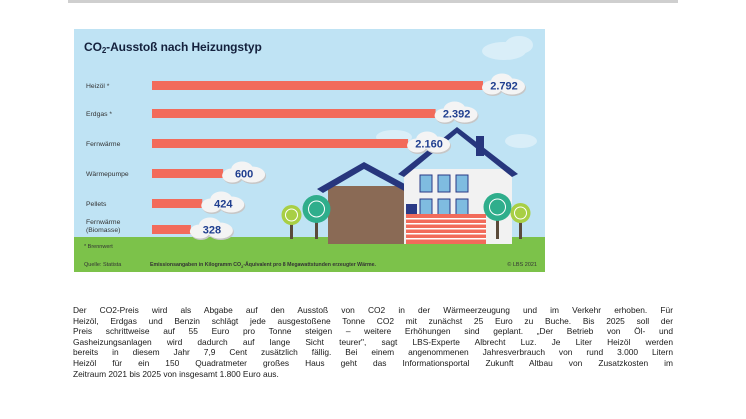 Image resolution: width=746 pixels, height=419 pixels. What do you see at coordinates (417, 185) in the screenshot?
I see `house-illustration` at bounding box center [417, 185].